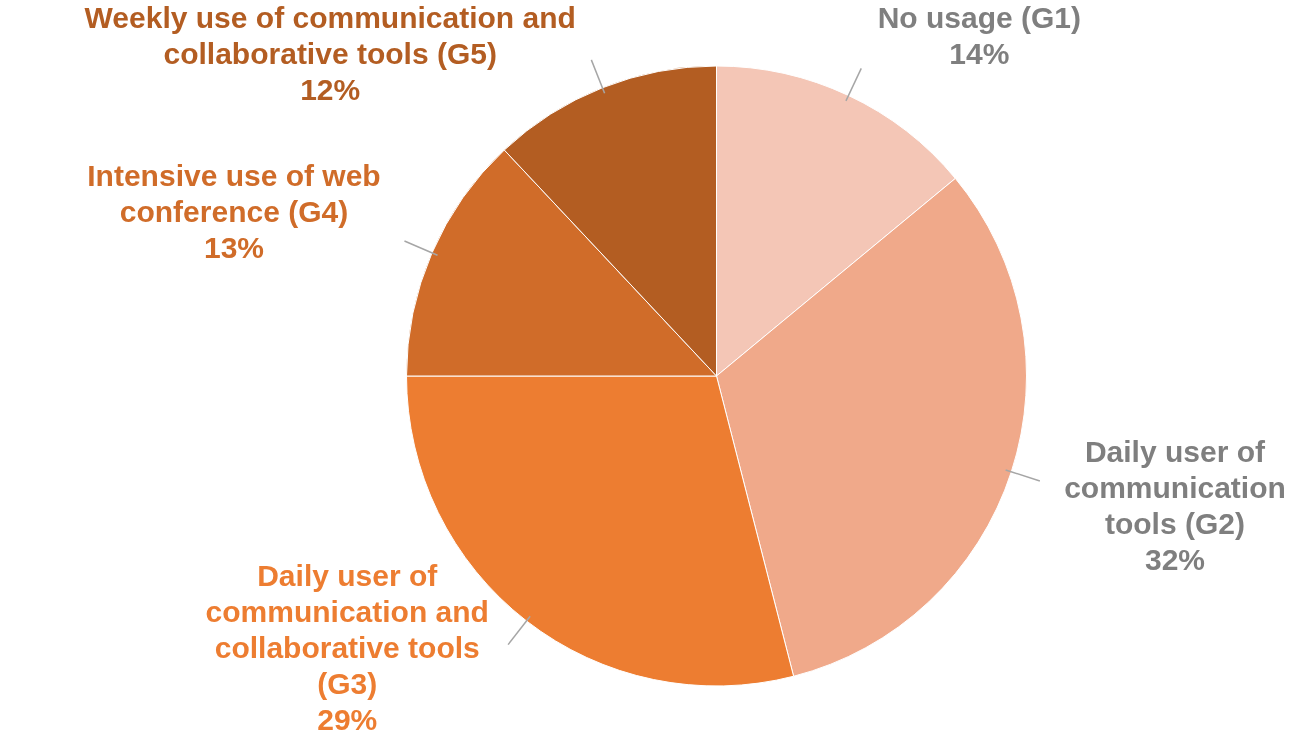  Describe the element at coordinates (979, 18) in the screenshot. I see `slice-label: No usage (G1)` at that location.